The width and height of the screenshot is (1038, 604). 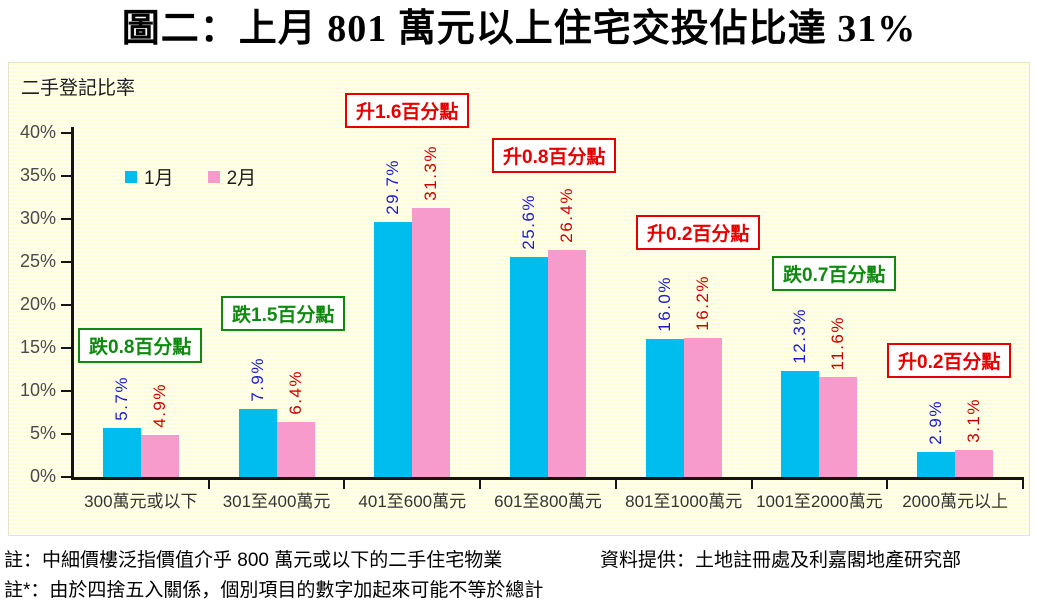 What do you see at coordinates (37, 218) in the screenshot?
I see `y-axis-label: 30%` at bounding box center [37, 218].